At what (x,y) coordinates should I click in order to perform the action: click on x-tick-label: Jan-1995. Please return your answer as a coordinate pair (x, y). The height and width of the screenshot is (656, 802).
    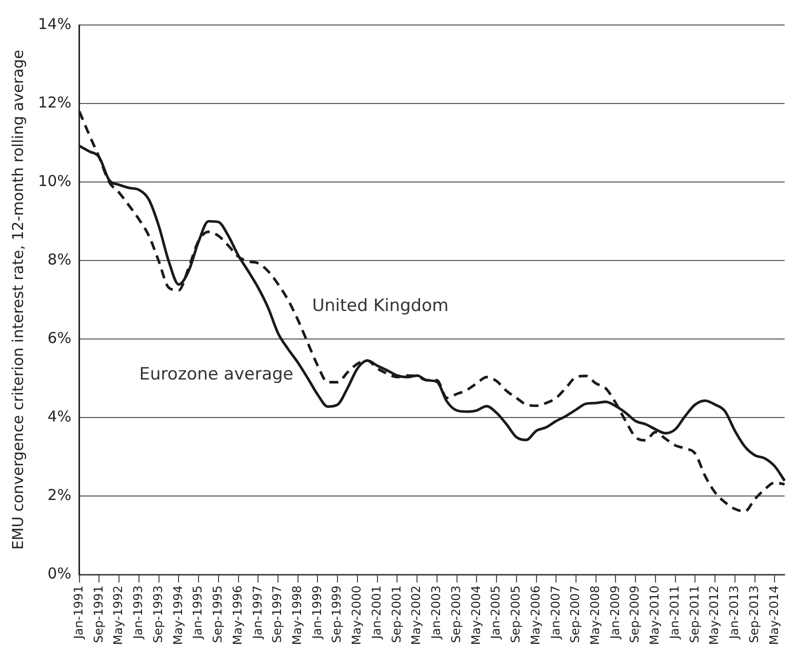
    Looking at the image, I should click on (197, 613).